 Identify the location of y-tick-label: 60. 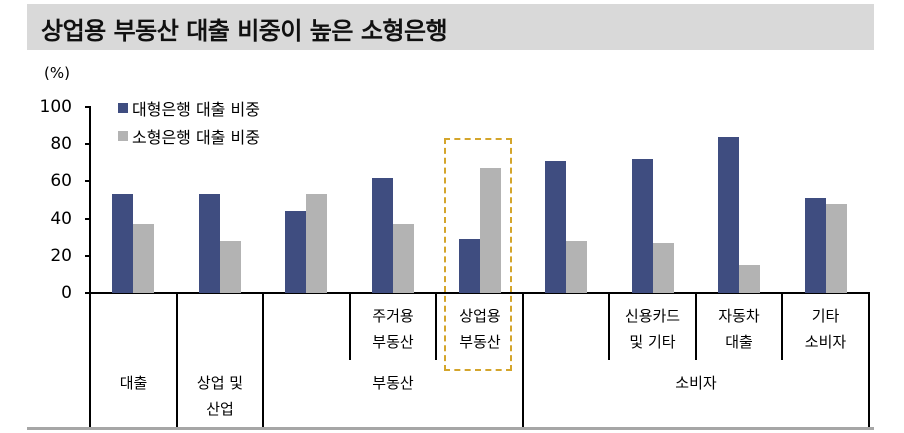
(61, 181).